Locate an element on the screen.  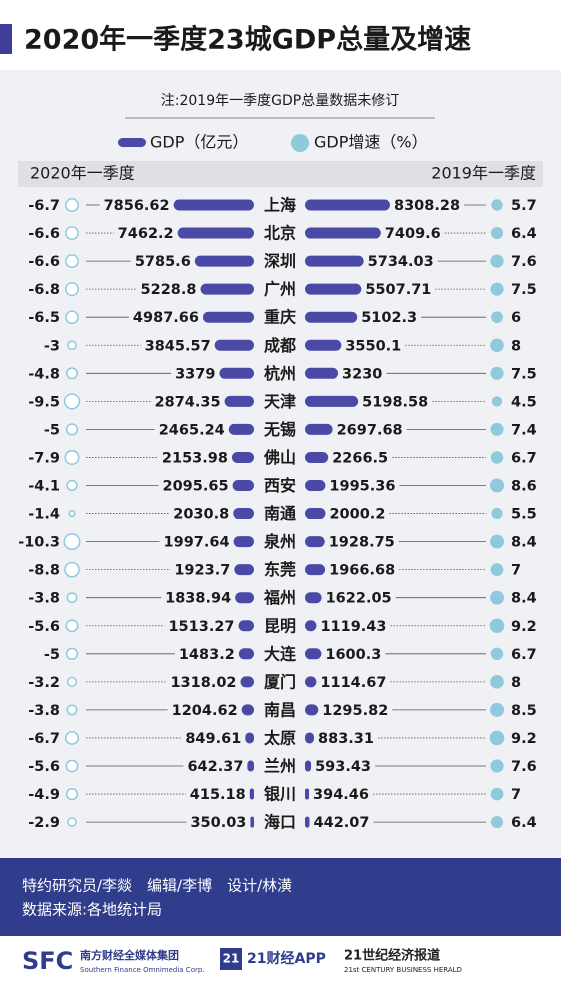
logo-text: 21世纪经济报道 is located at coordinates (392, 956).